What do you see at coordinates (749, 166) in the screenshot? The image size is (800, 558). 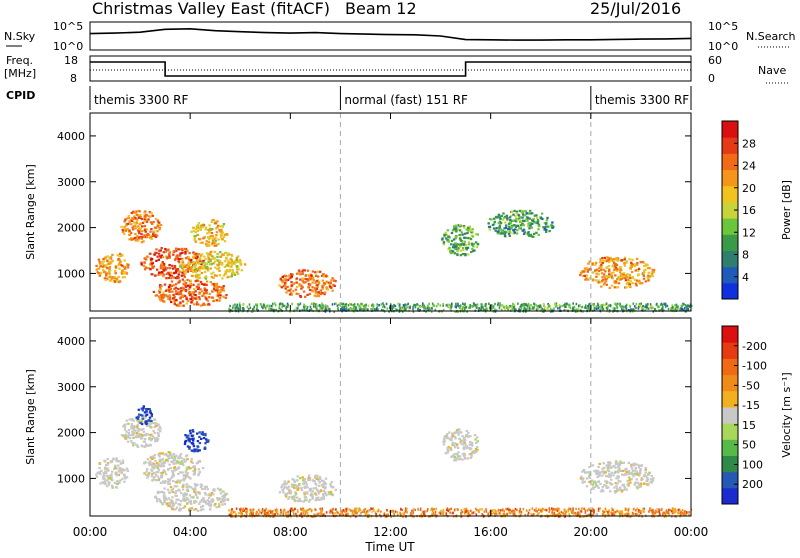 I see `colorbar-tick-label: 24` at bounding box center [749, 166].